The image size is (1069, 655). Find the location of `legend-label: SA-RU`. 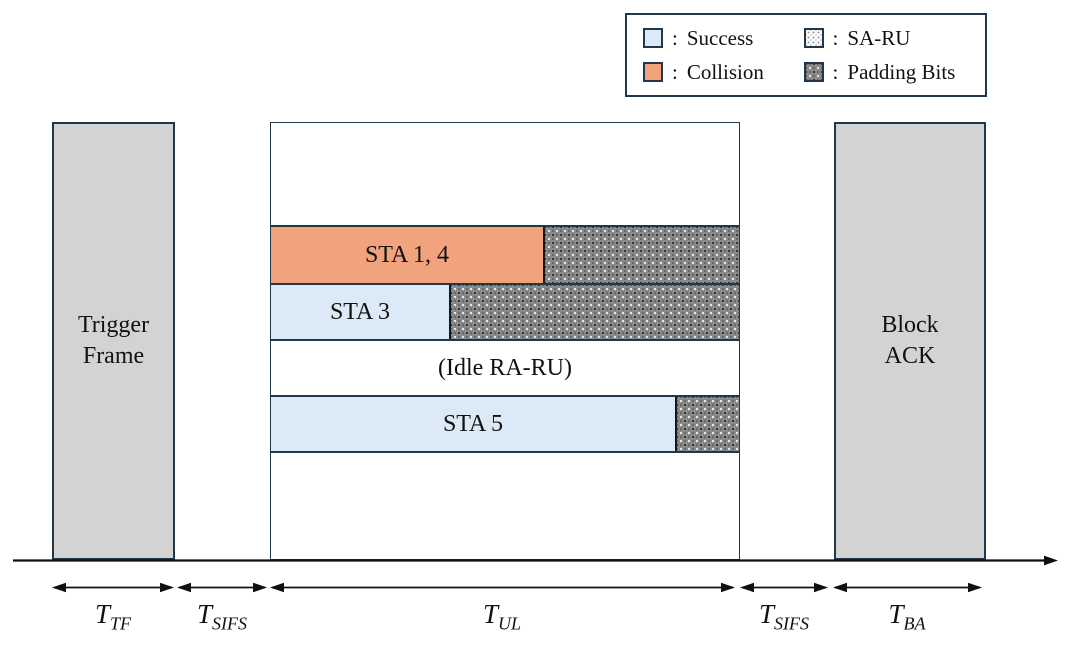

legend-label: SA-RU is located at coordinates (879, 37).